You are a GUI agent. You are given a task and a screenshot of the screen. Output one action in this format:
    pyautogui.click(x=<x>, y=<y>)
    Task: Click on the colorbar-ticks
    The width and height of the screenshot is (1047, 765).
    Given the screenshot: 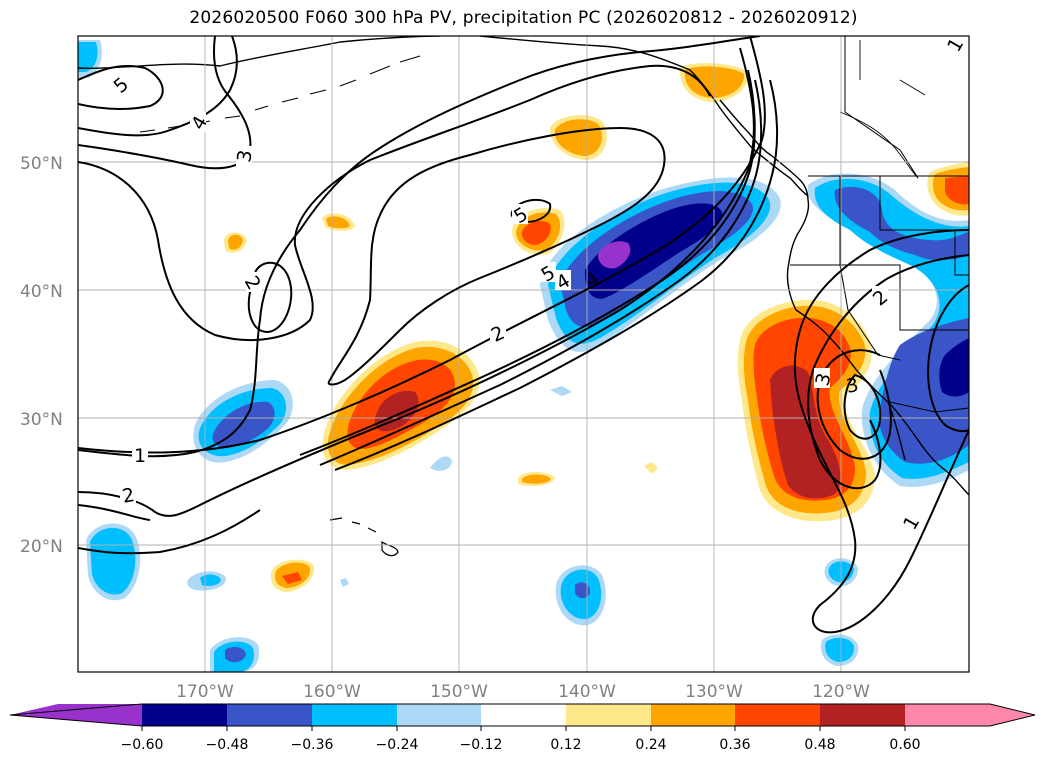 What is the action you would take?
    pyautogui.click(x=523, y=728)
    